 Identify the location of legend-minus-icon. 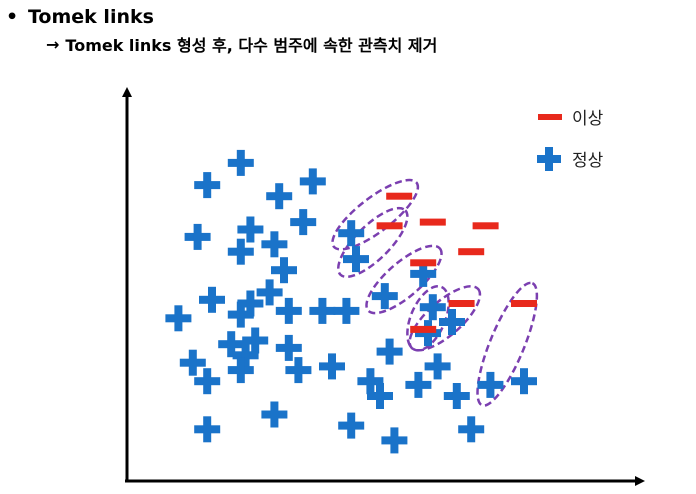
(550, 117).